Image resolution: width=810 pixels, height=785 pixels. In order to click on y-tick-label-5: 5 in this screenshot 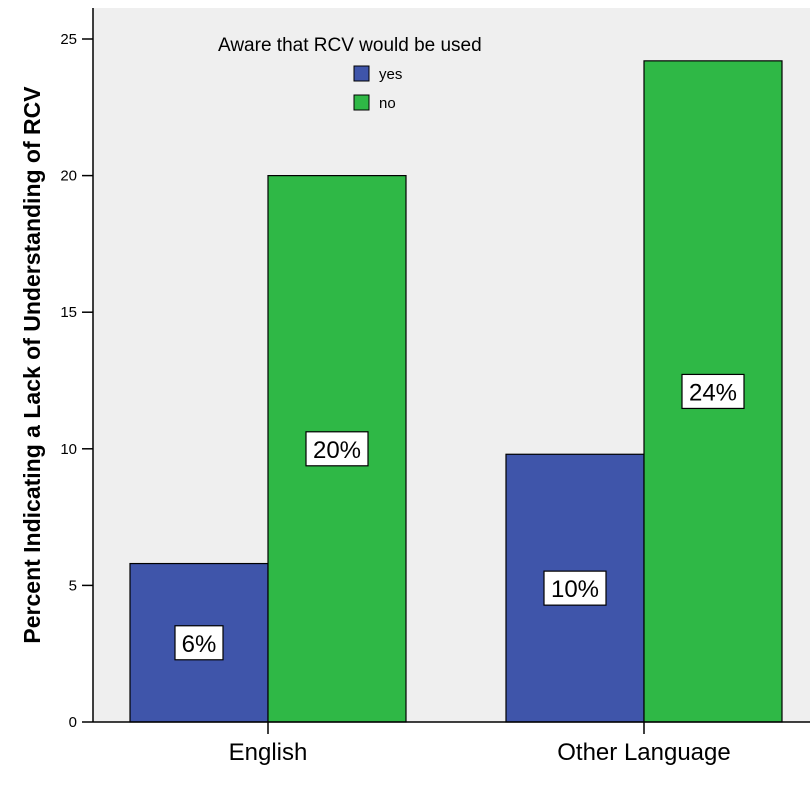, I will do `click(73, 585)`.